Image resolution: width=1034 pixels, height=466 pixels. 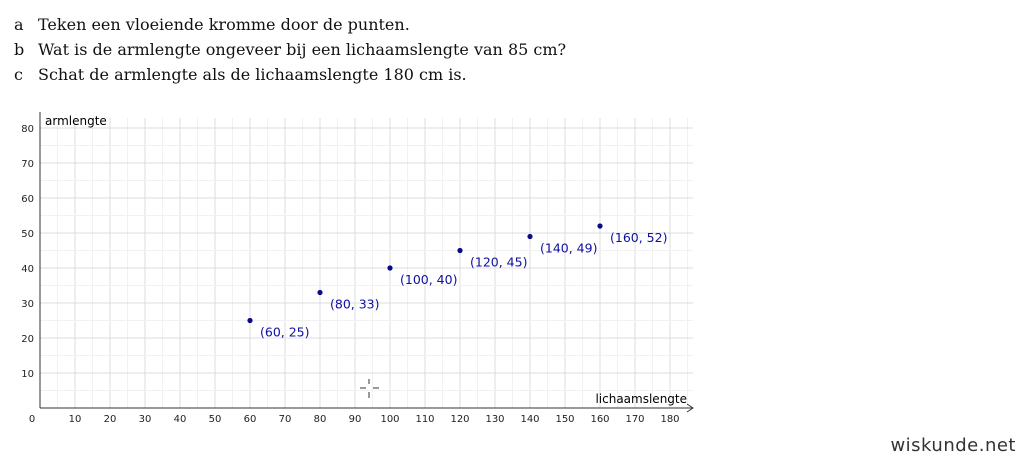 What do you see at coordinates (320, 419) in the screenshot?
I see `x-tick-label: 80` at bounding box center [320, 419].